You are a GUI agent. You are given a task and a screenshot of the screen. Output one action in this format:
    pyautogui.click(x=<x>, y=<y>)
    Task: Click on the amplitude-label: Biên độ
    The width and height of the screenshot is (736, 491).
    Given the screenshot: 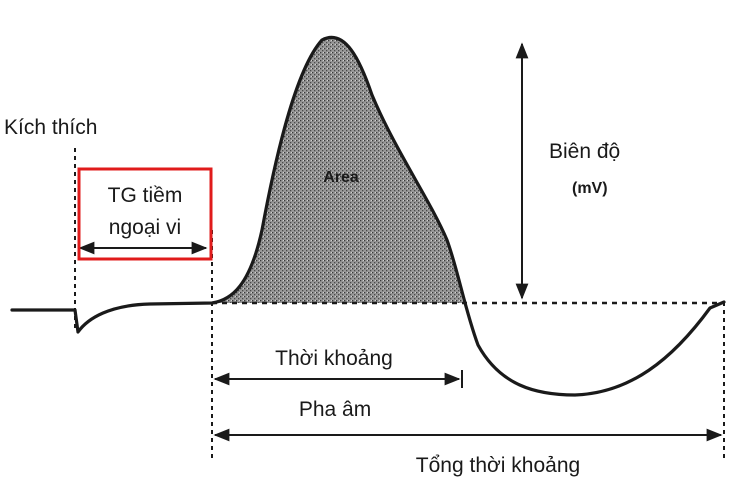 What is the action you would take?
    pyautogui.click(x=584, y=151)
    